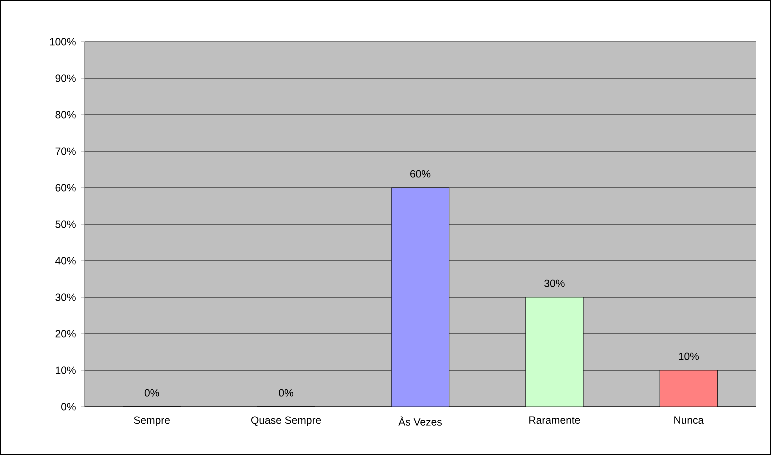 This screenshot has height=455, width=771. What do you see at coordinates (69, 407) in the screenshot?
I see `y-tick-label: 0%` at bounding box center [69, 407].